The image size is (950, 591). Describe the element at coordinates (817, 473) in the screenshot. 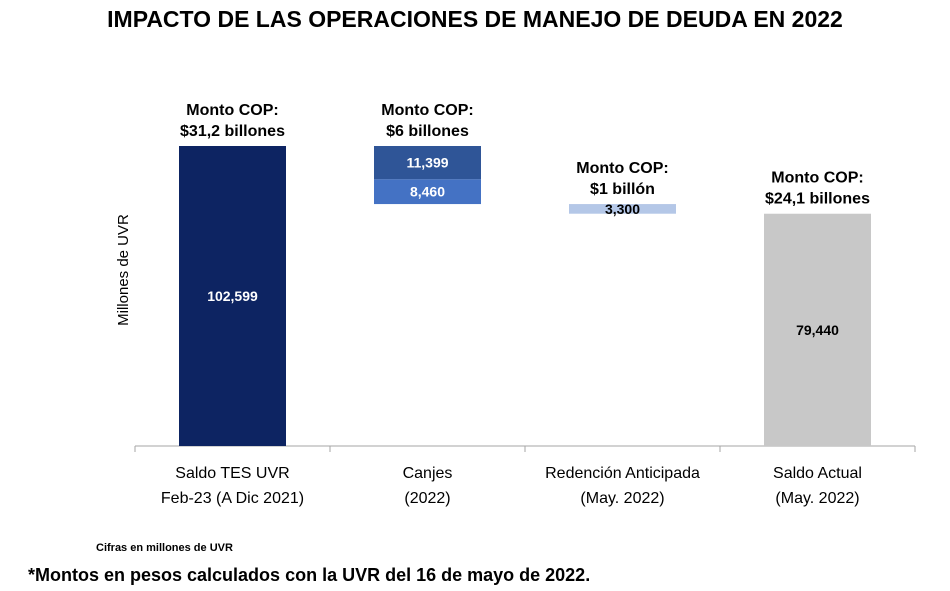

I see `category-label: Saldo Actual` at that location.